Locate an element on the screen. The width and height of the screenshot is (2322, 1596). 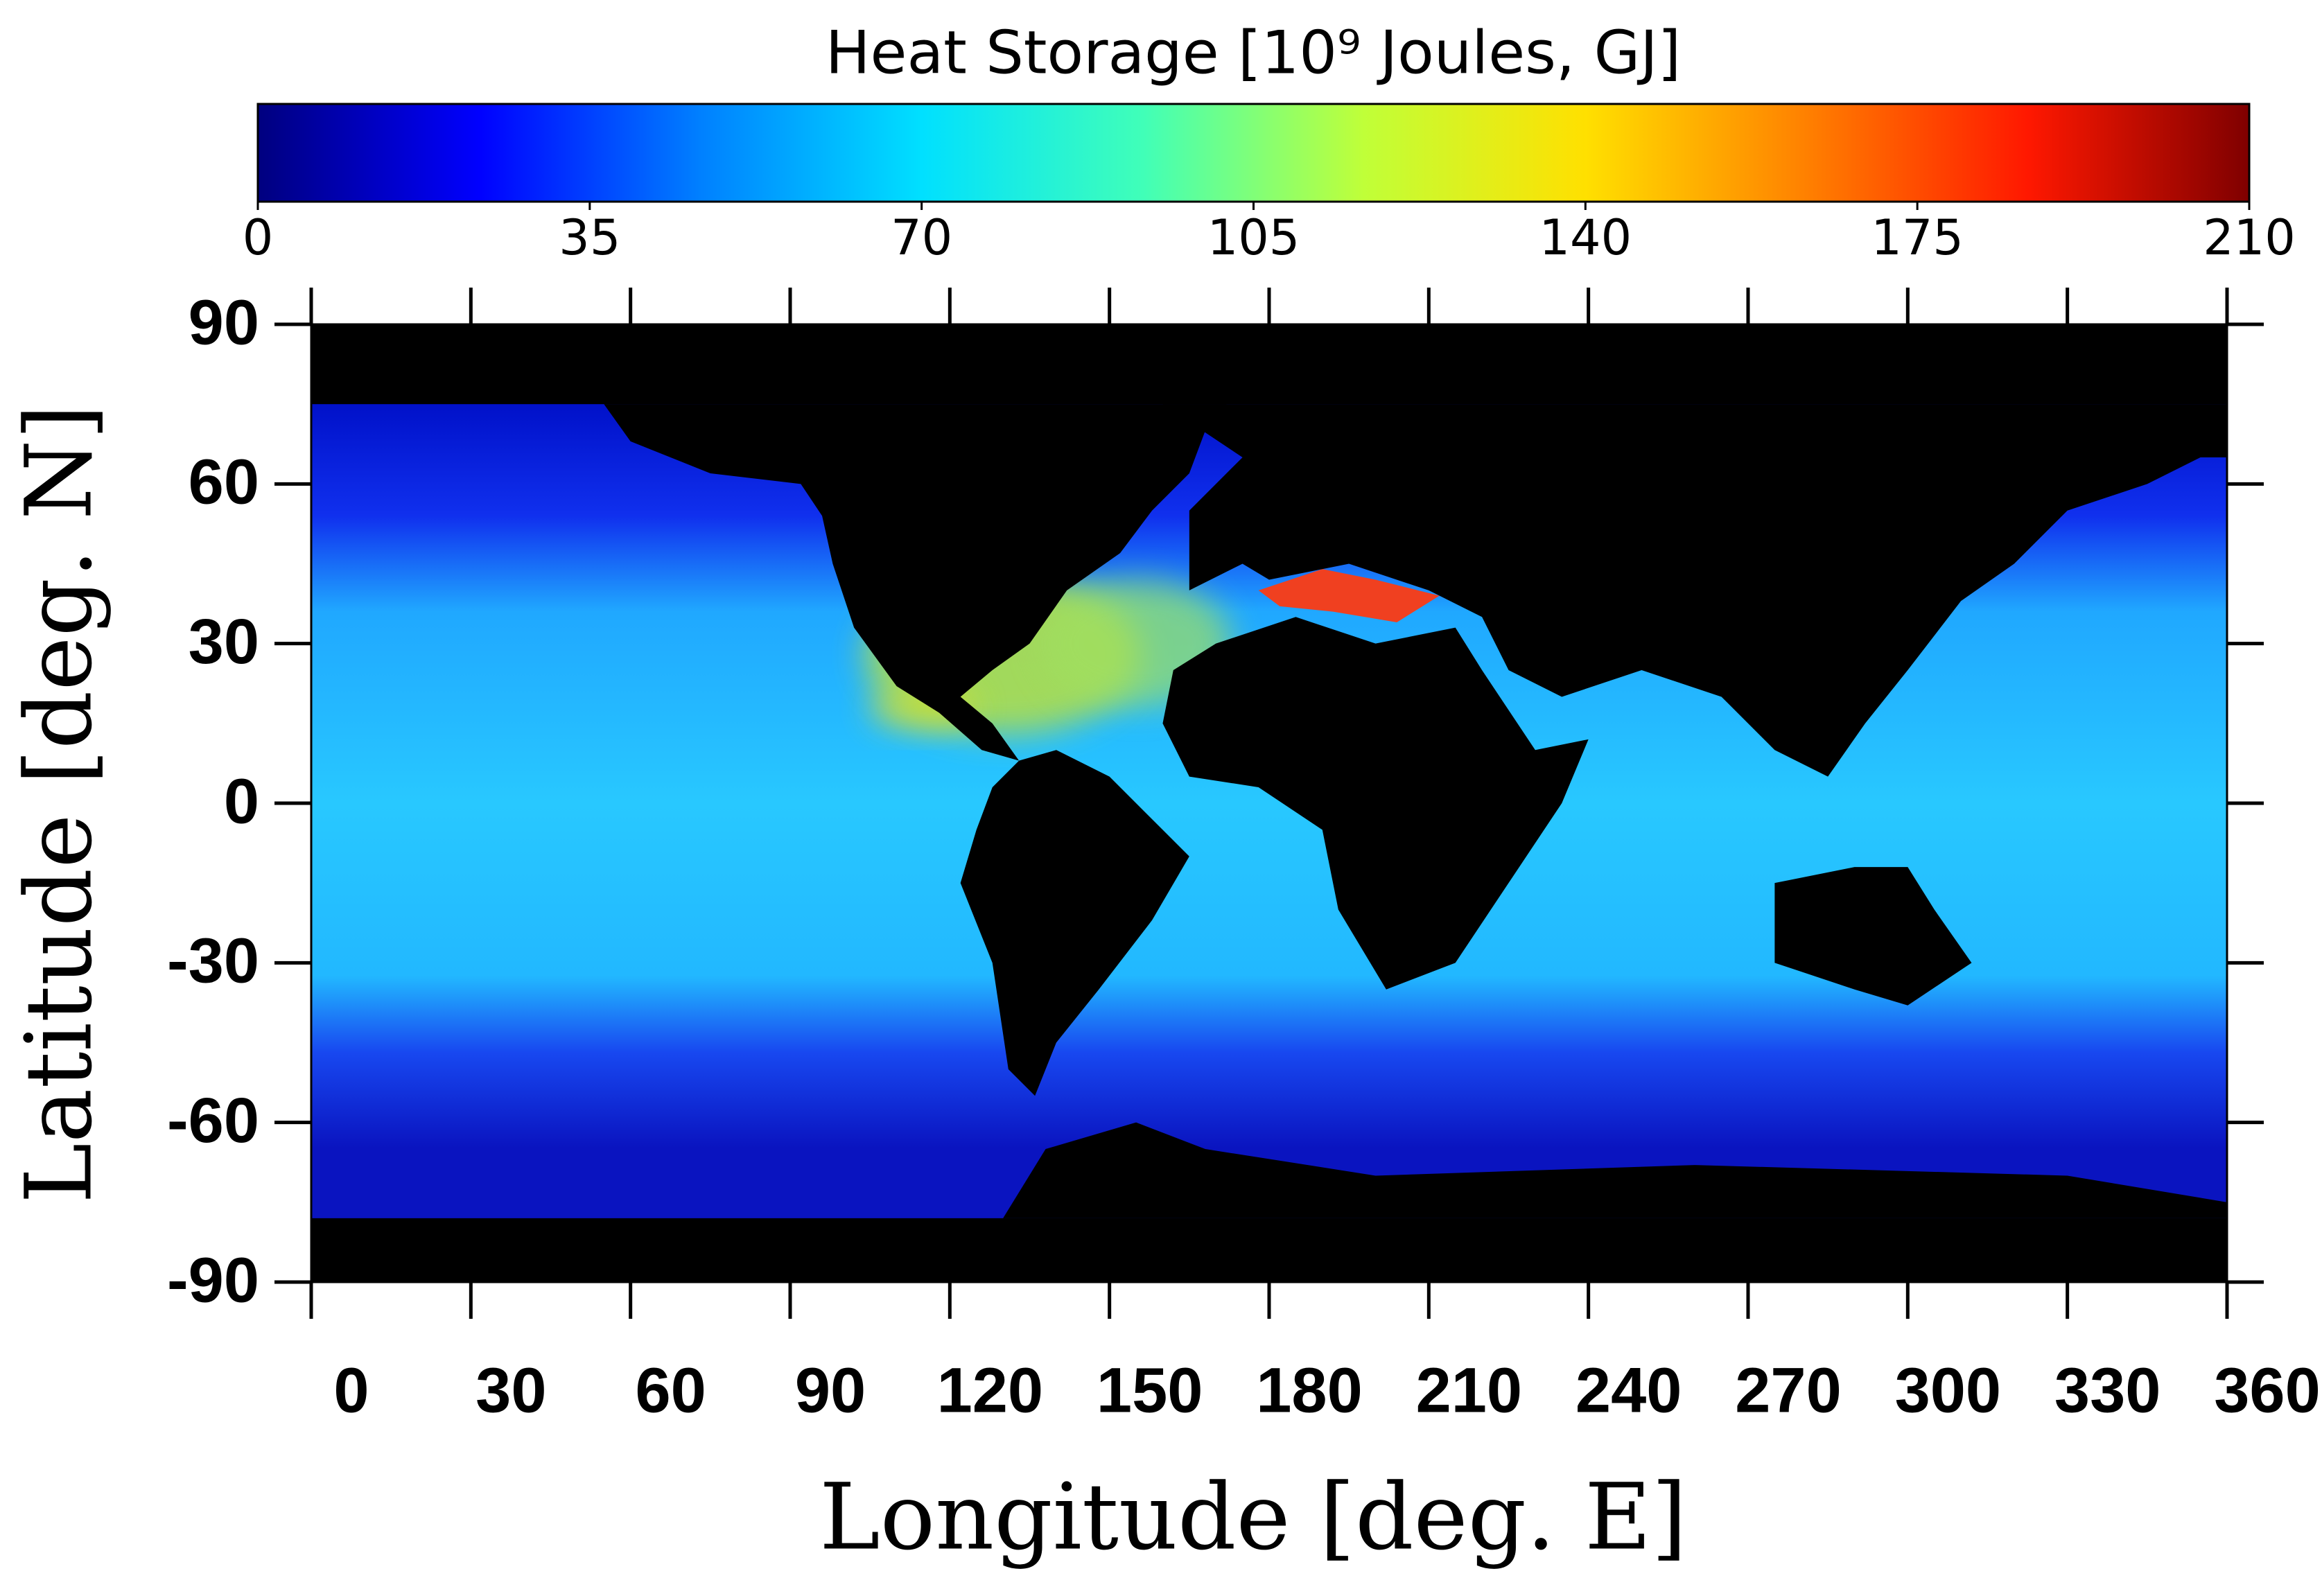
x-tick-label: 150 is located at coordinates (1150, 1390).